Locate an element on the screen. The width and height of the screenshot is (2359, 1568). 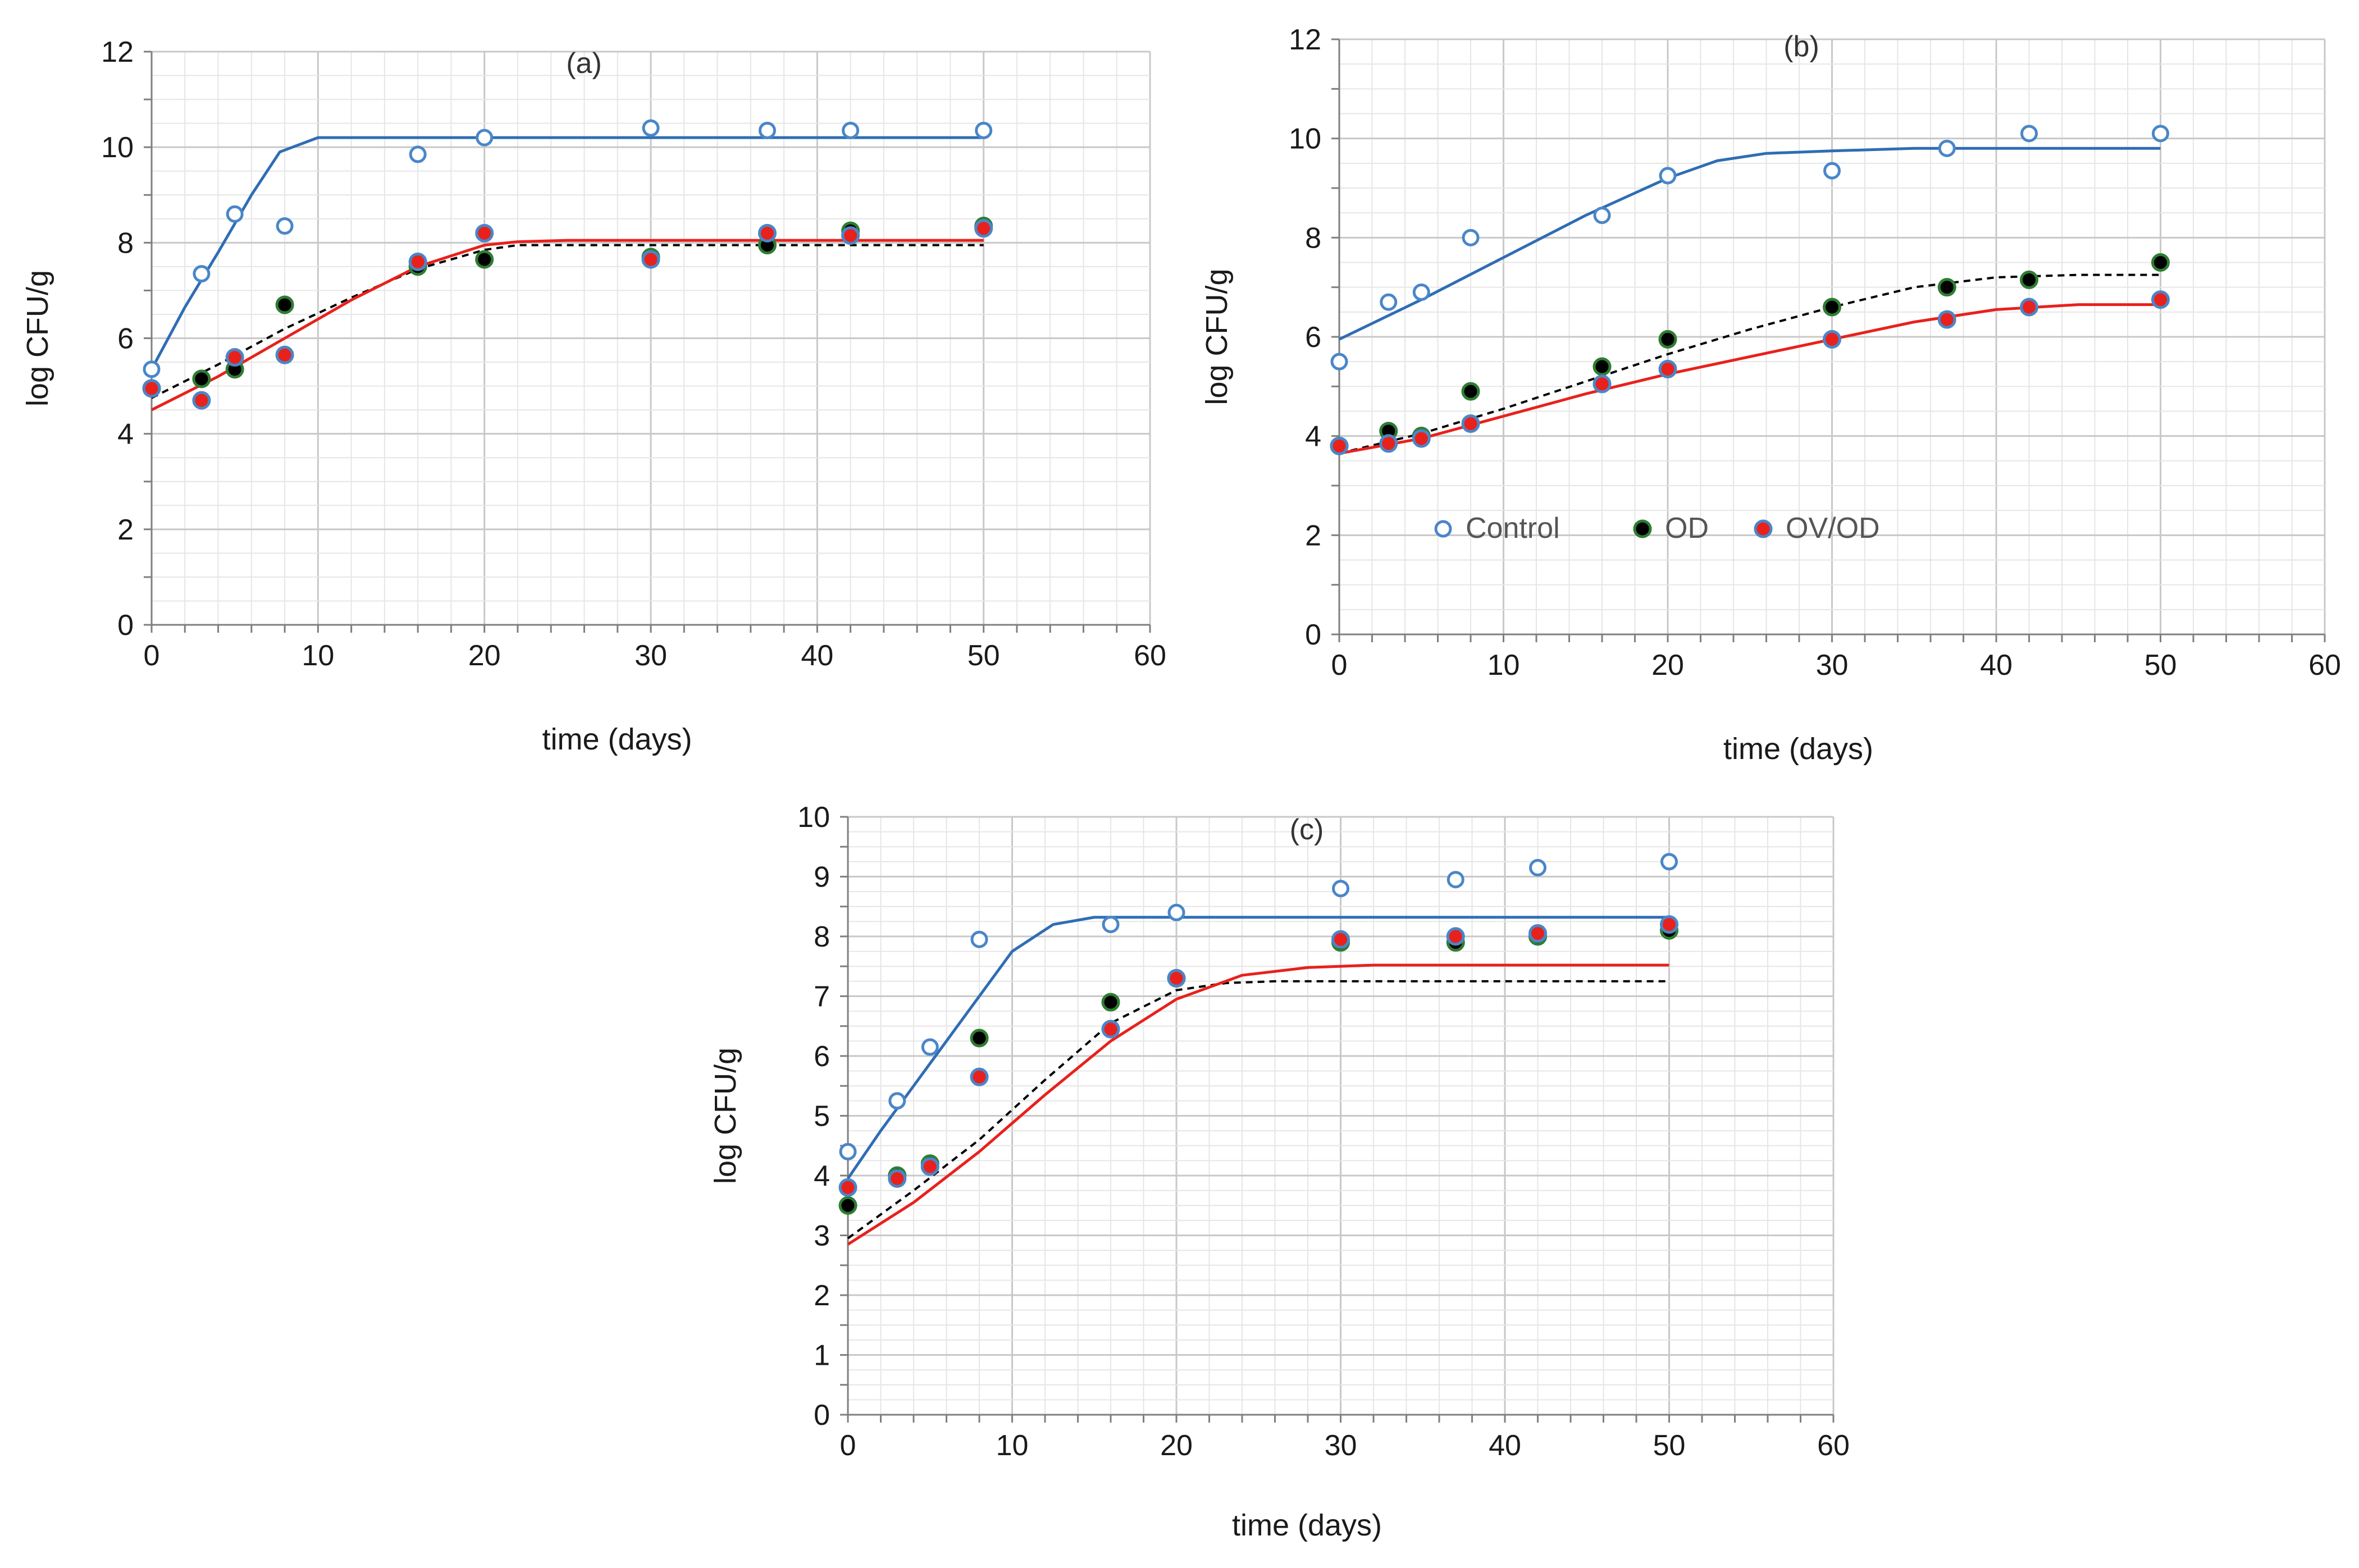
chart-b-y-tick-label: 12 is located at coordinates (1305, 40).